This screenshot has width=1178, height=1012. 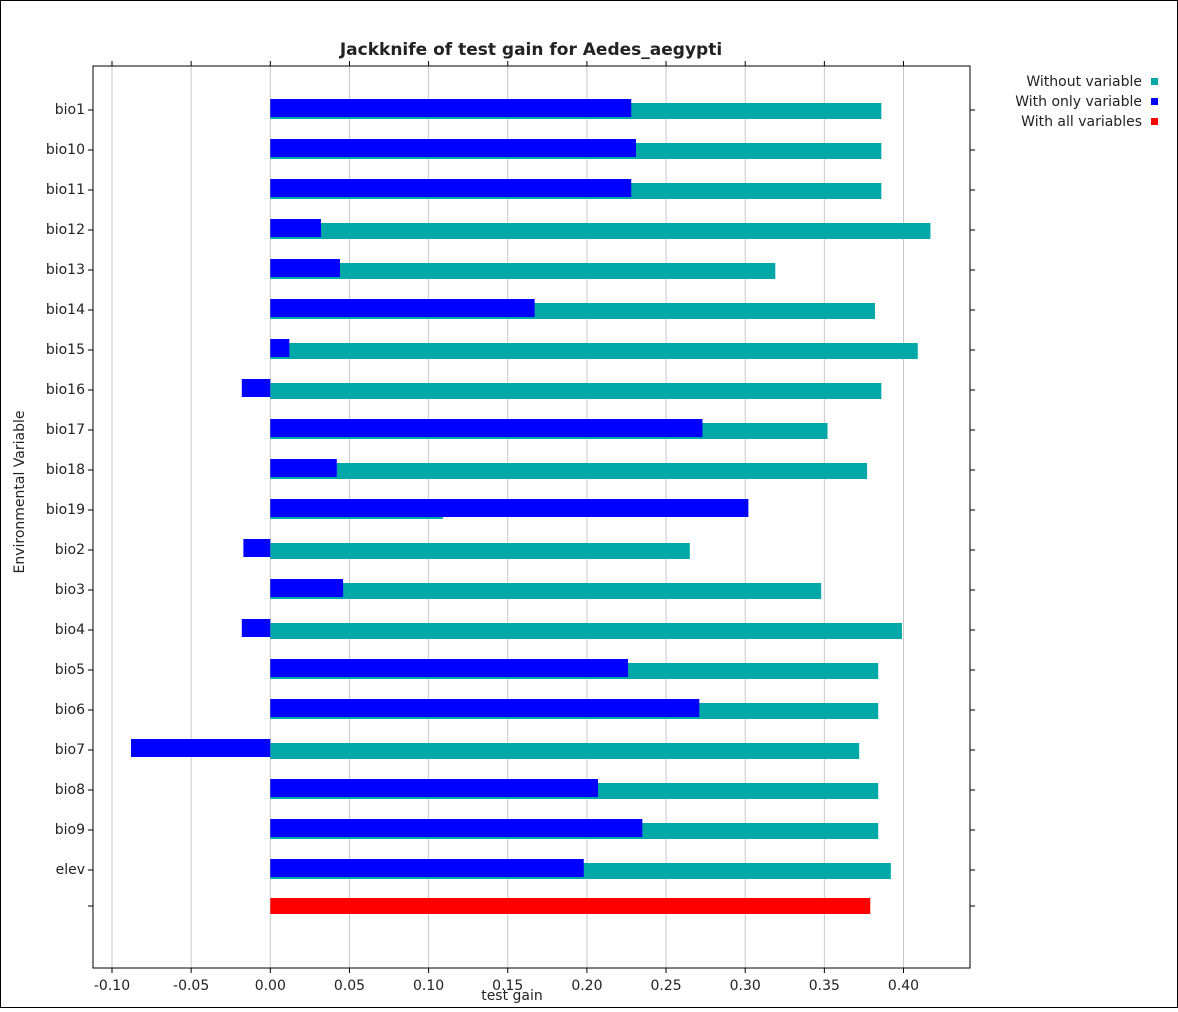 What do you see at coordinates (1081, 122) in the screenshot?
I see `legend-label: With all variables` at bounding box center [1081, 122].